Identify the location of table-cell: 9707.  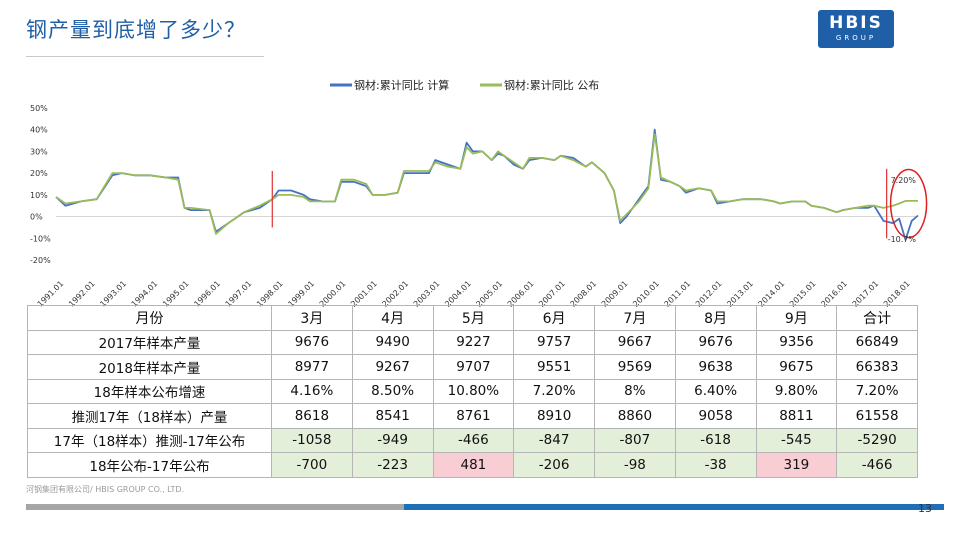
(473, 367).